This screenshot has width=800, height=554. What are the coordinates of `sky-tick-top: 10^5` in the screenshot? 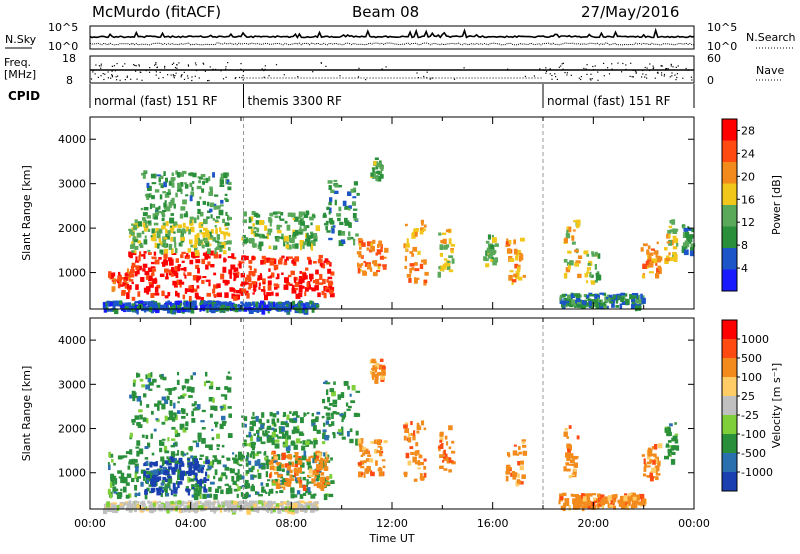 It's located at (63, 27).